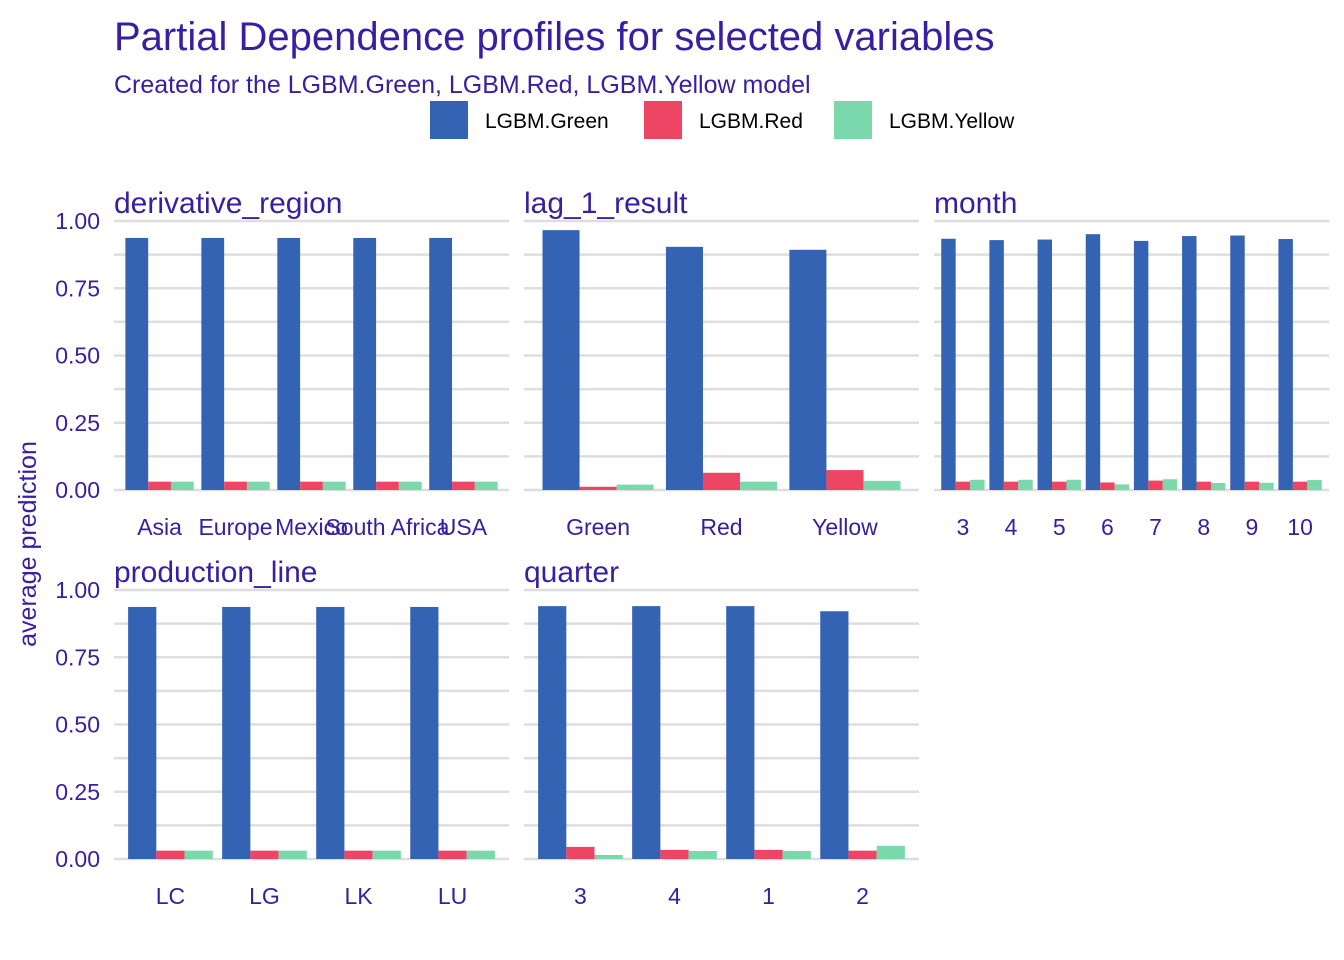  Describe the element at coordinates (768, 896) in the screenshot. I see `x-tick-label: 1` at that location.